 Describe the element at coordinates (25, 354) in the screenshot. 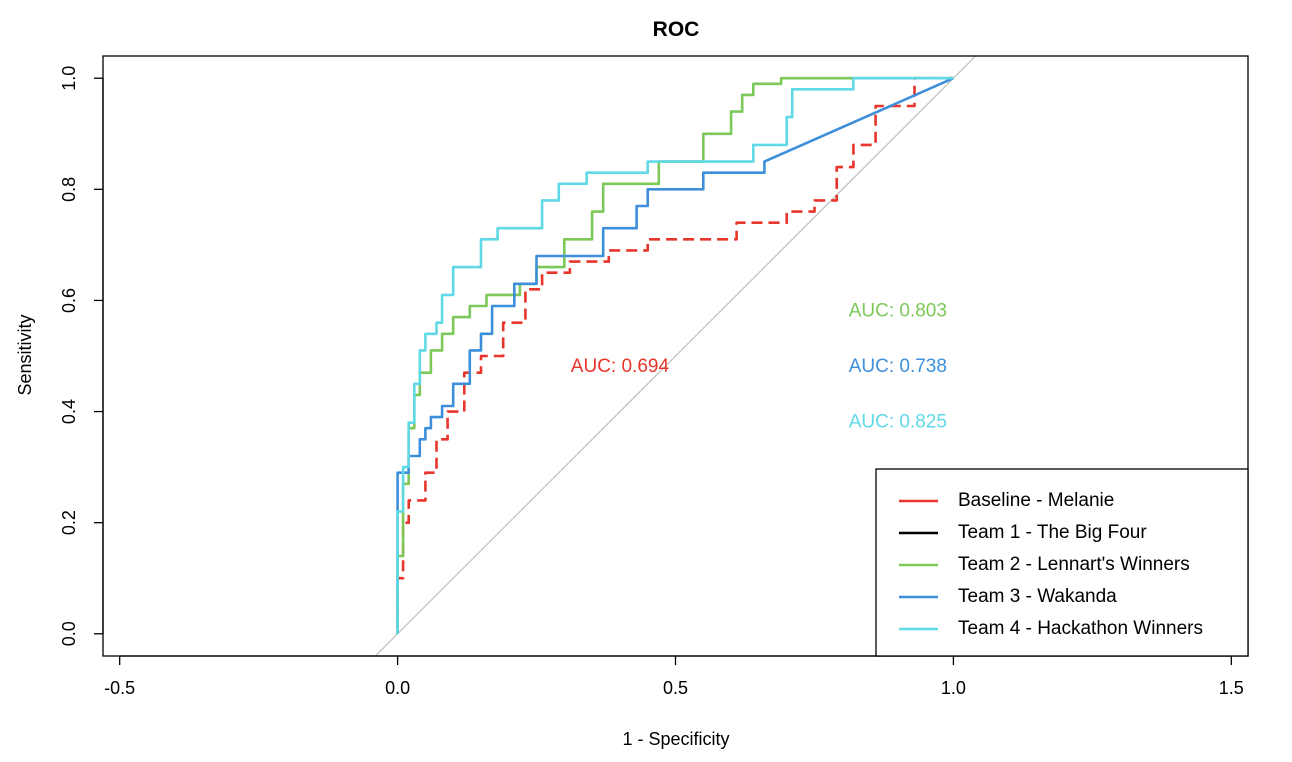

I see `y-axis-label: Sensitivity` at that location.